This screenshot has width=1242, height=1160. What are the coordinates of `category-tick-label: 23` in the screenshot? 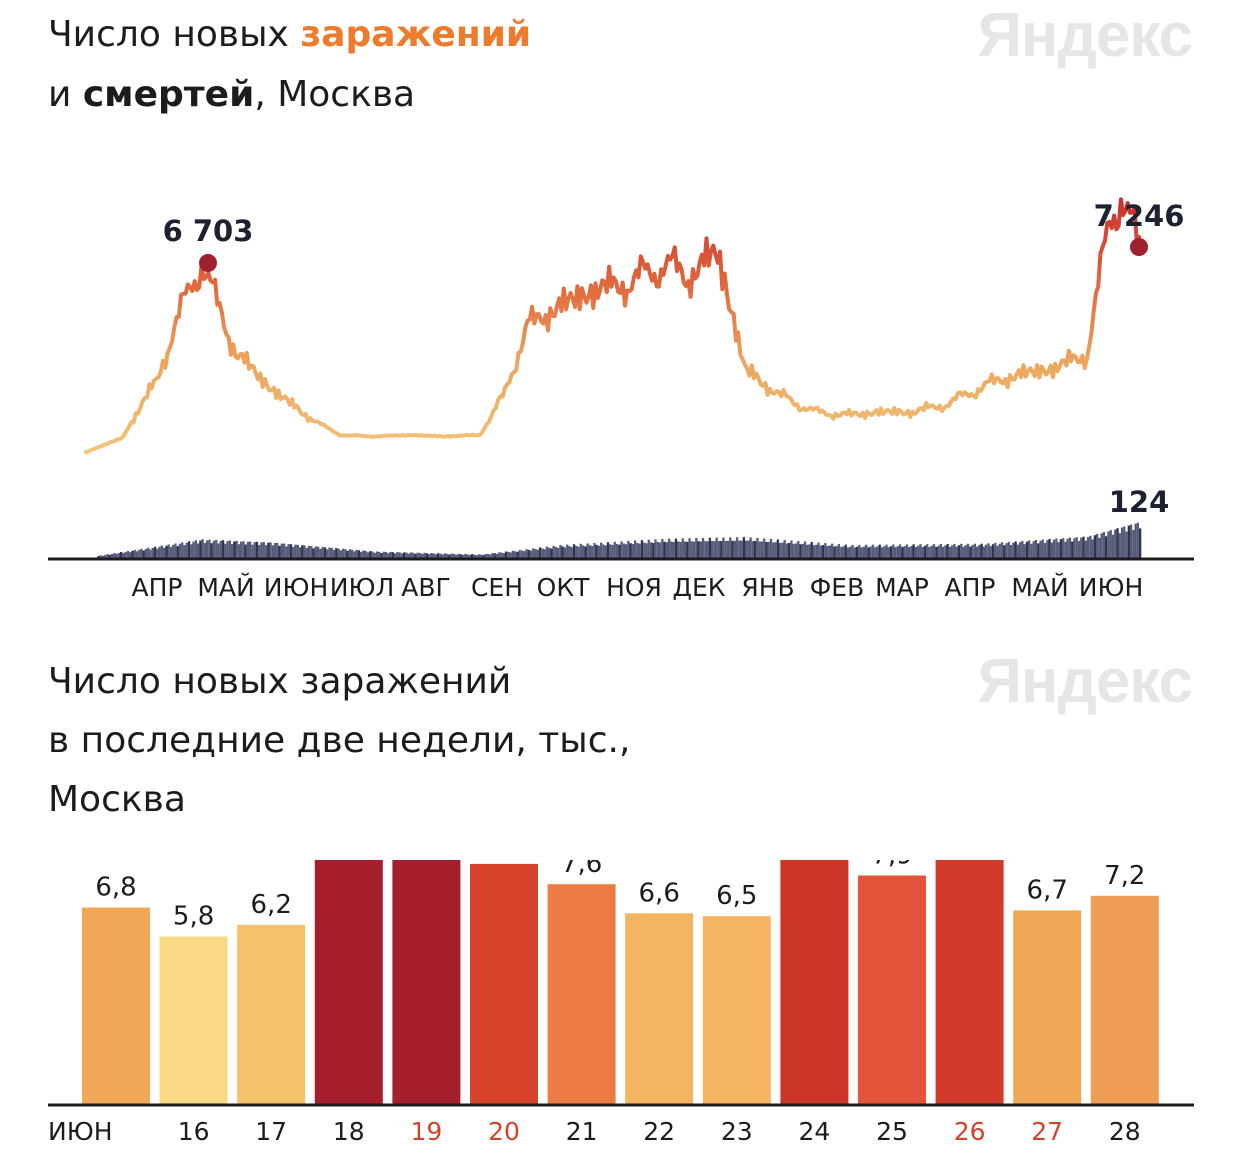 It's located at (737, 1131).